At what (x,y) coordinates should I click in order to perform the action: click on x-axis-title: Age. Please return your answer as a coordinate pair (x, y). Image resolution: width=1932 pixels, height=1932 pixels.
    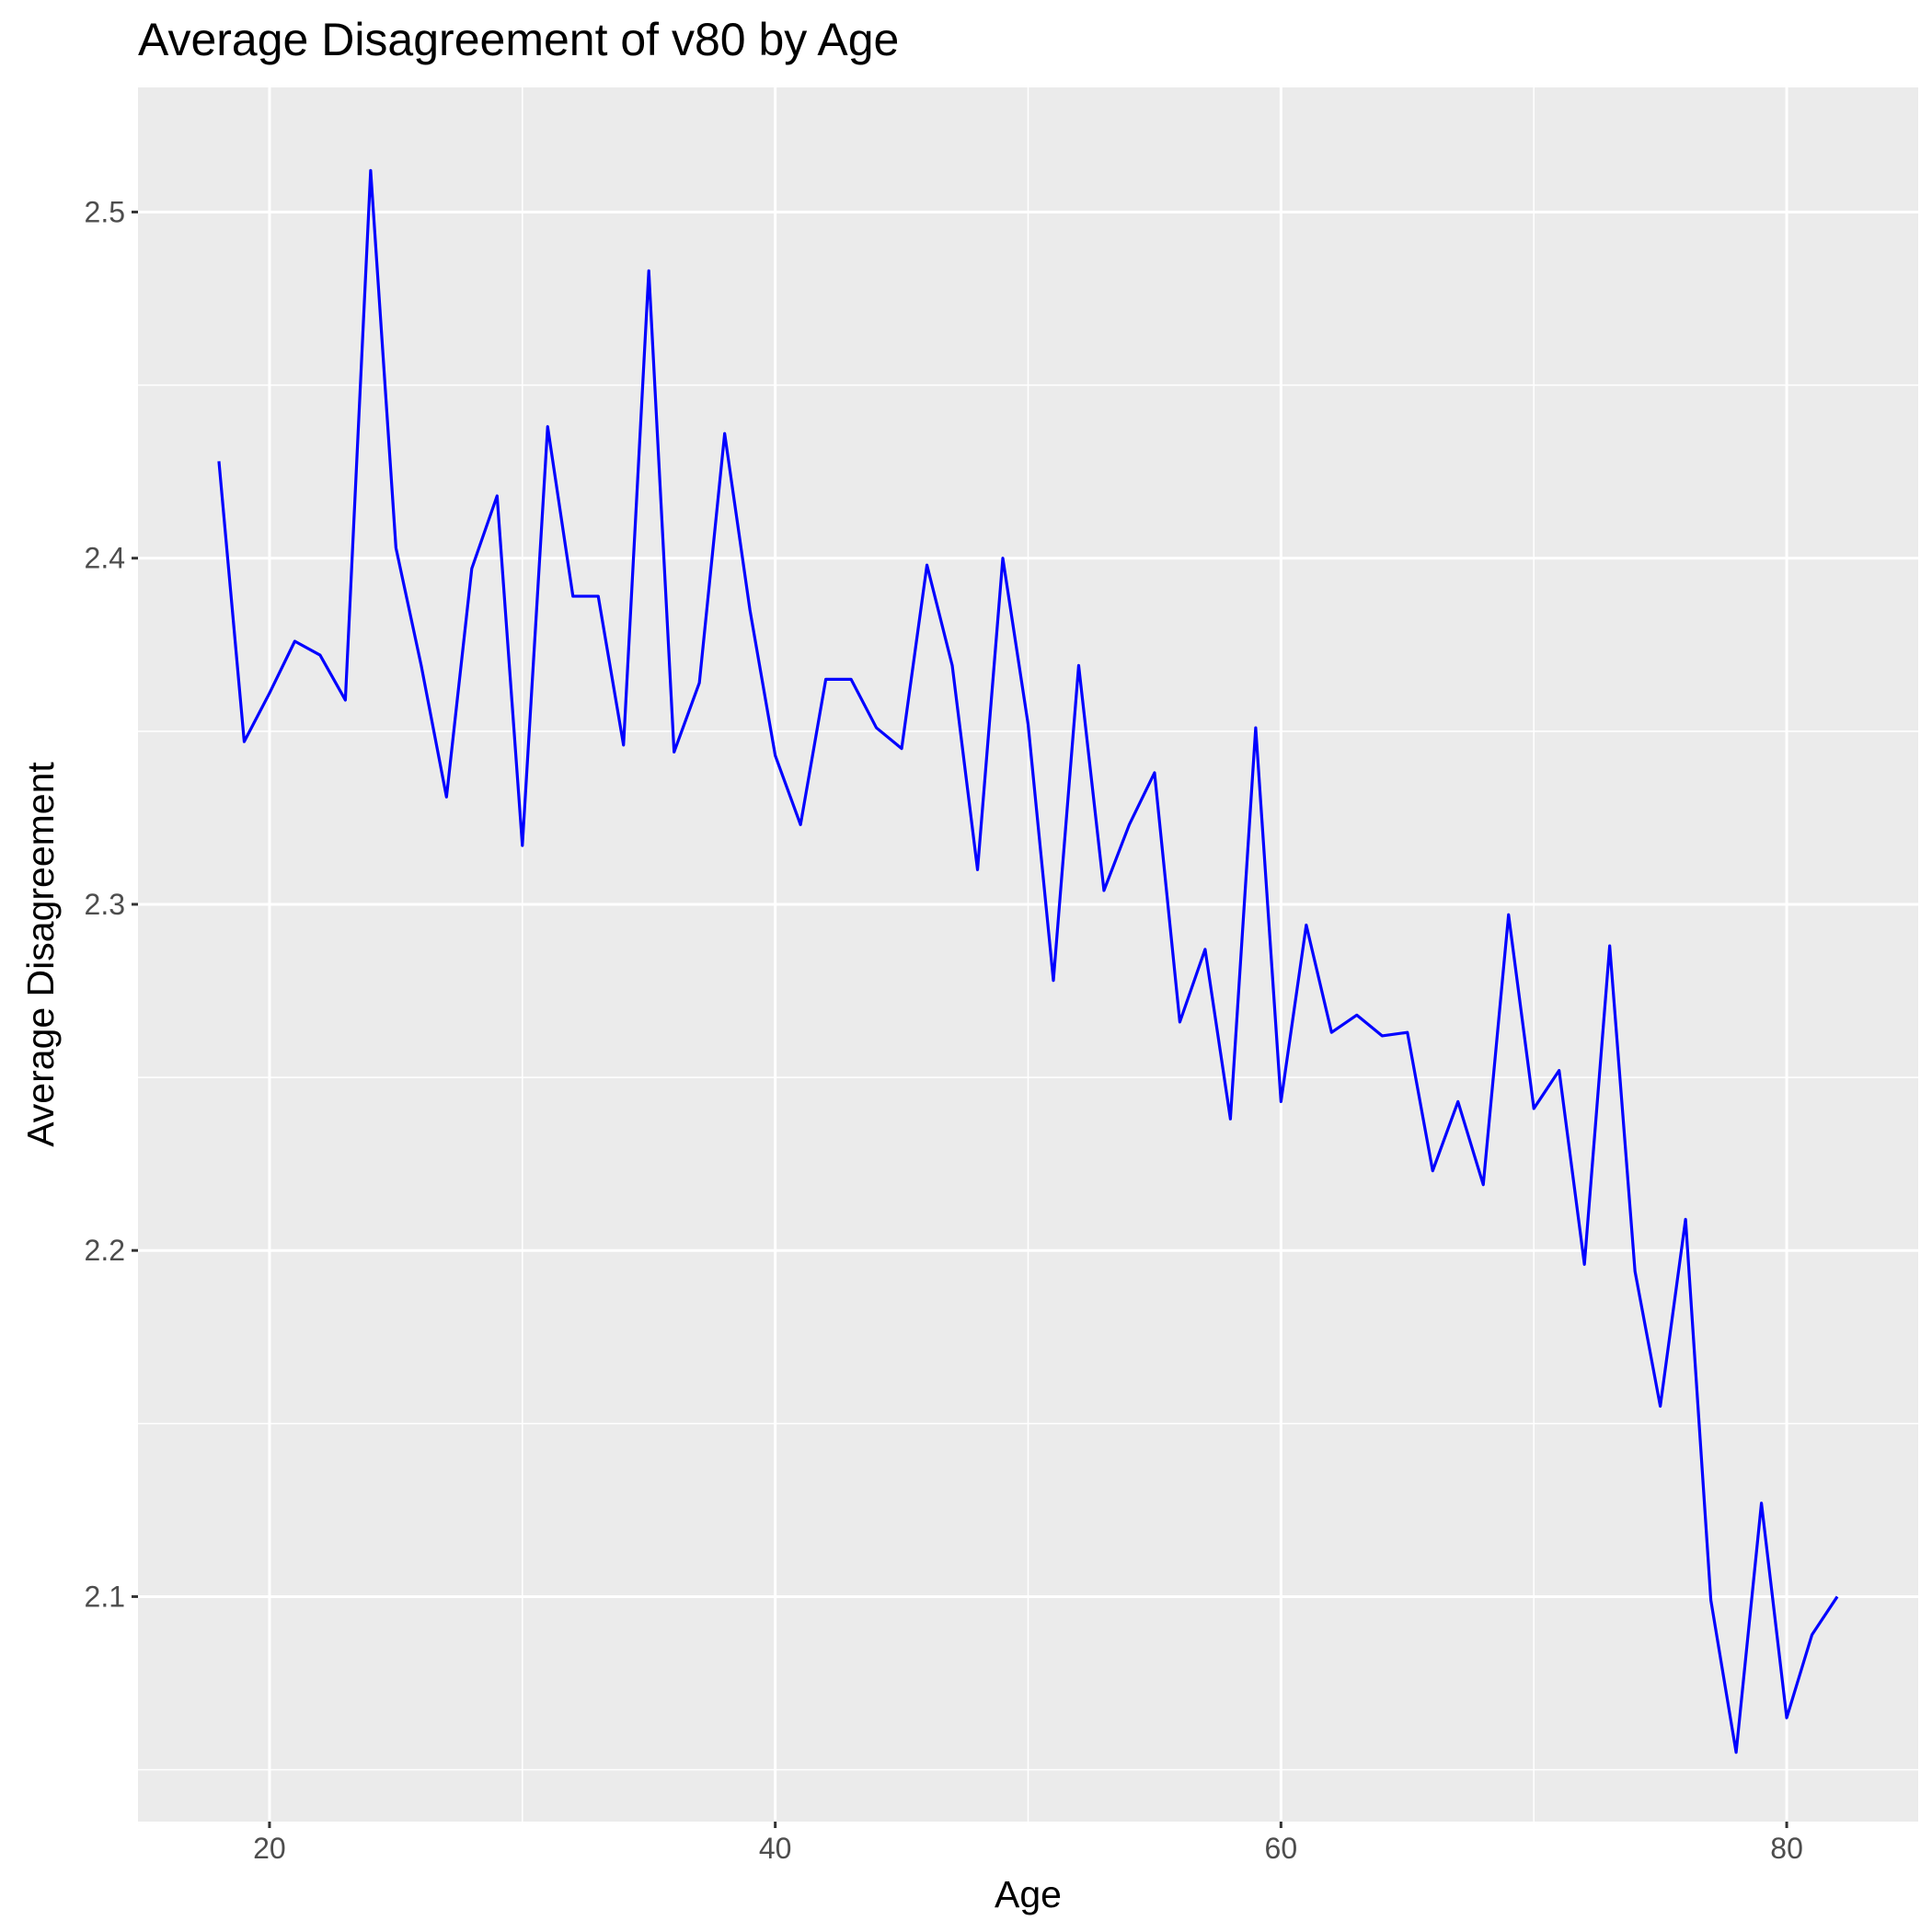
    Looking at the image, I should click on (1028, 1894).